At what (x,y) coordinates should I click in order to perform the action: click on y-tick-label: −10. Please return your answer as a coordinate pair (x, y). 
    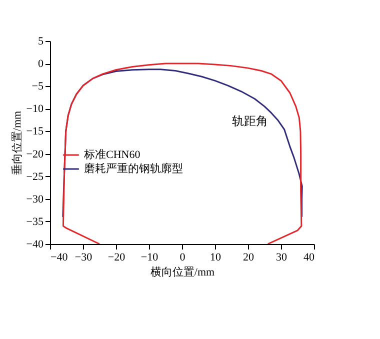
    Looking at the image, I should click on (35, 109).